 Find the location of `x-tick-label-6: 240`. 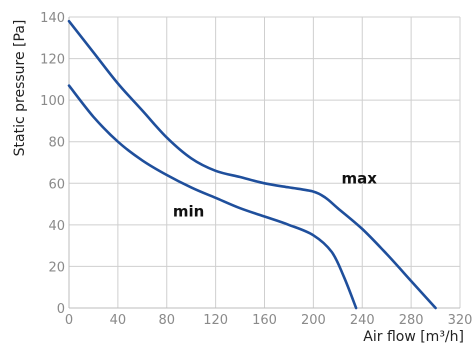

x-tick-label-6: 240 is located at coordinates (362, 320).